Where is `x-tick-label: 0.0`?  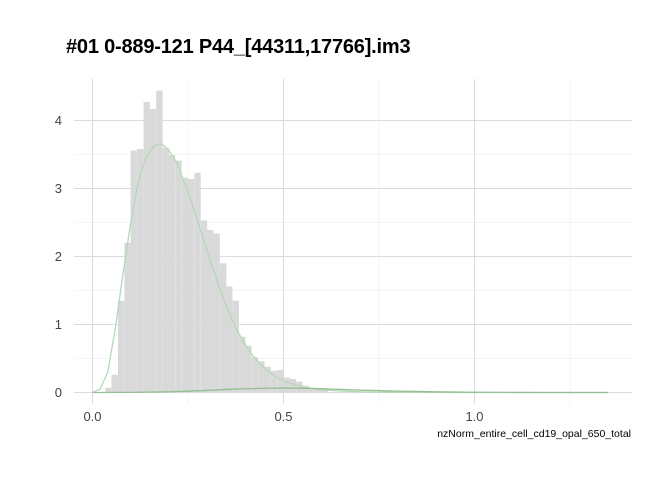 x-tick-label: 0.0 is located at coordinates (92, 416).